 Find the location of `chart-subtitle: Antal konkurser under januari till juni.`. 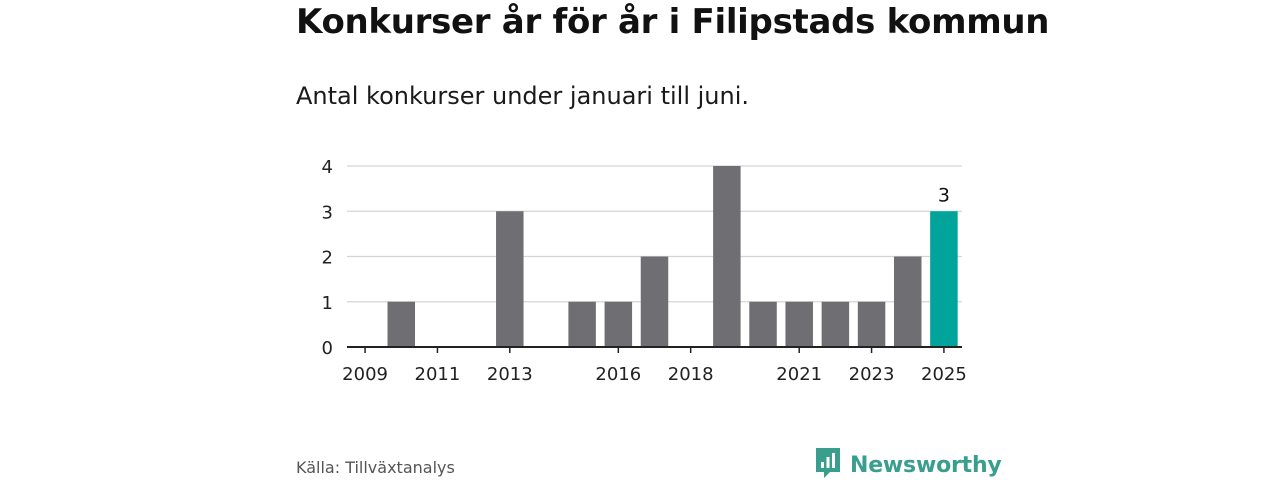

chart-subtitle: Antal konkurser under januari till juni. is located at coordinates (522, 96).